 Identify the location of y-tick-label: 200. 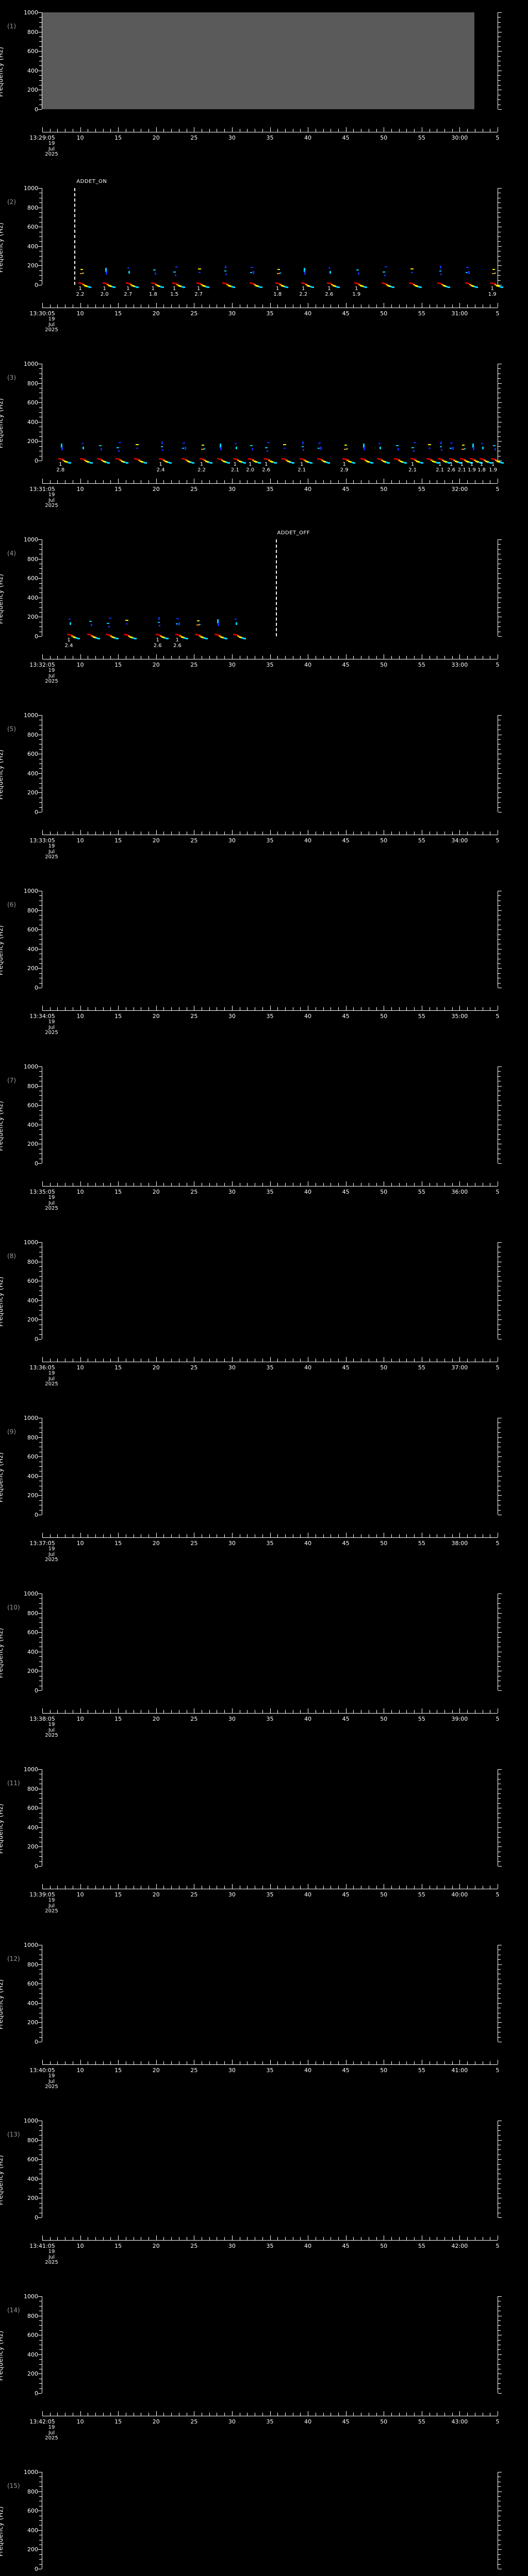
(32, 2374).